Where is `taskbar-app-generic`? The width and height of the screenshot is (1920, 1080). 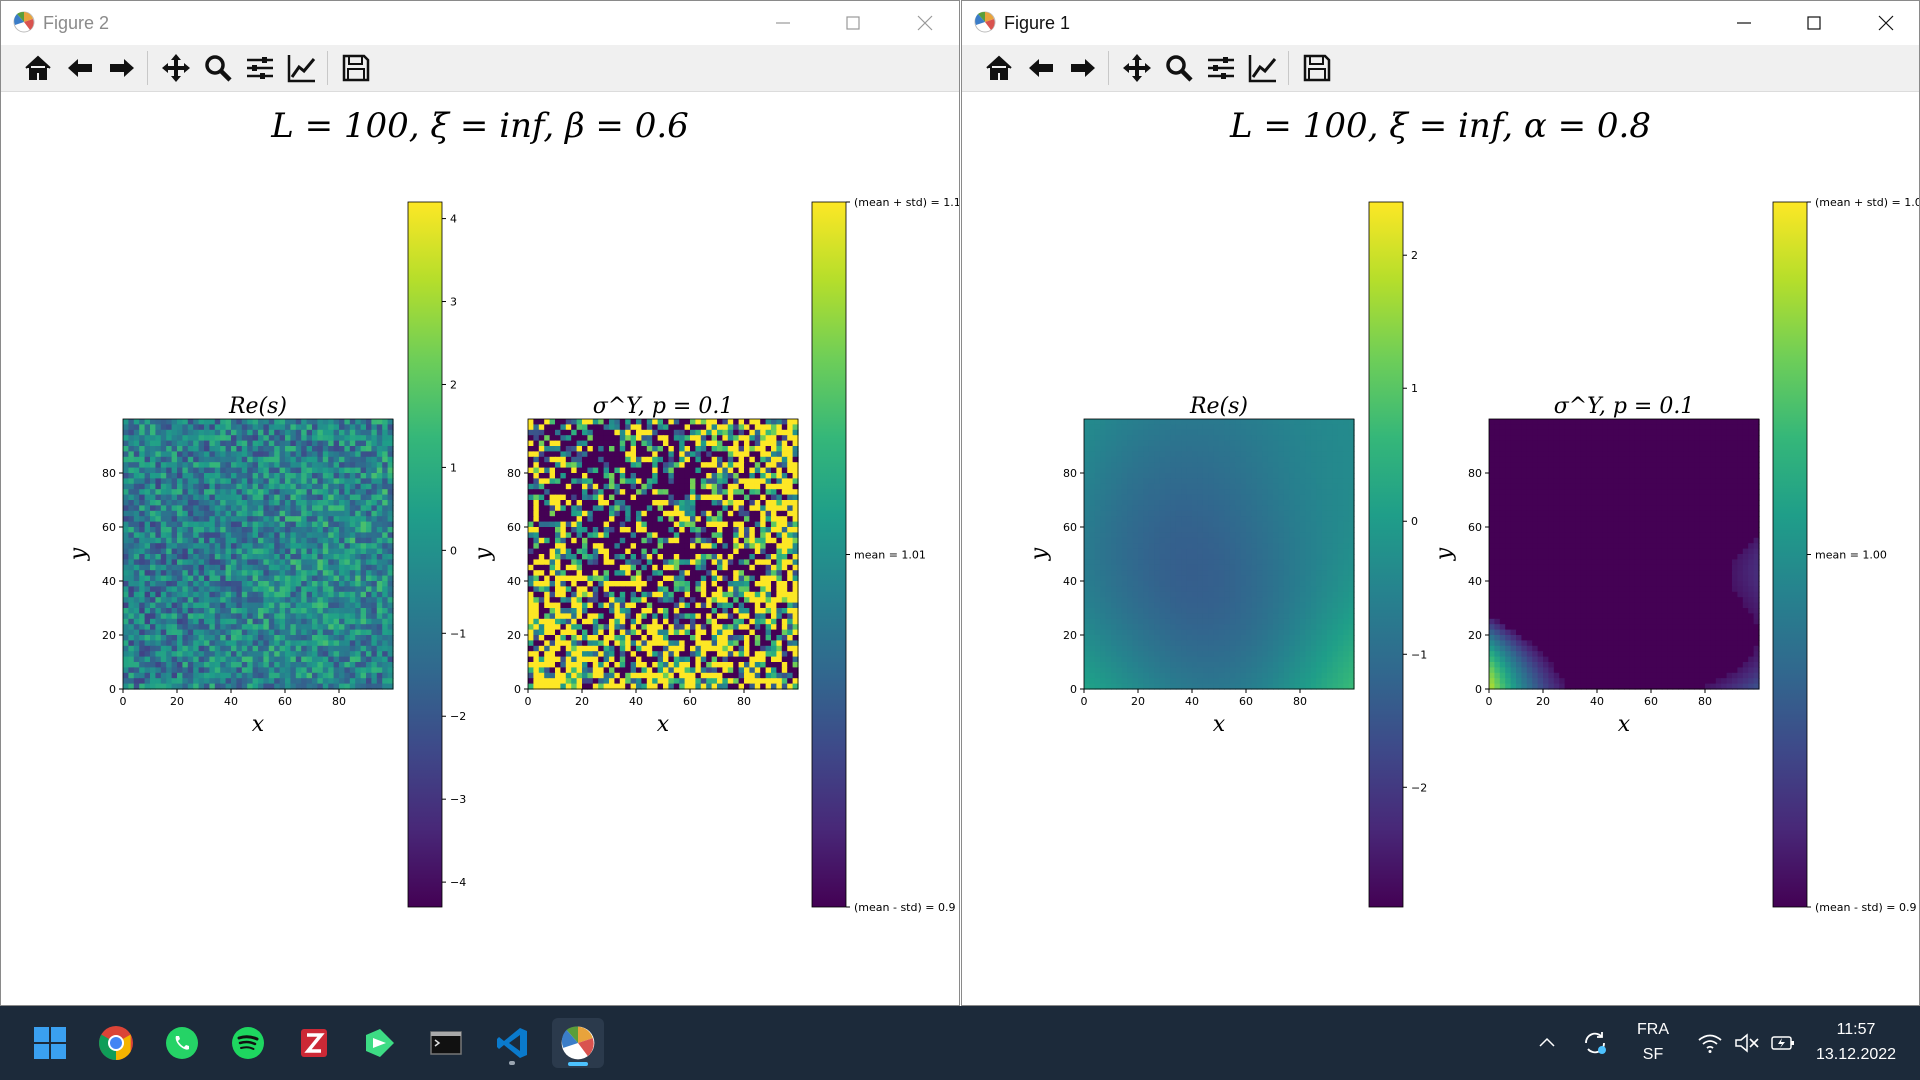
taskbar-app-generic is located at coordinates (380, 1043).